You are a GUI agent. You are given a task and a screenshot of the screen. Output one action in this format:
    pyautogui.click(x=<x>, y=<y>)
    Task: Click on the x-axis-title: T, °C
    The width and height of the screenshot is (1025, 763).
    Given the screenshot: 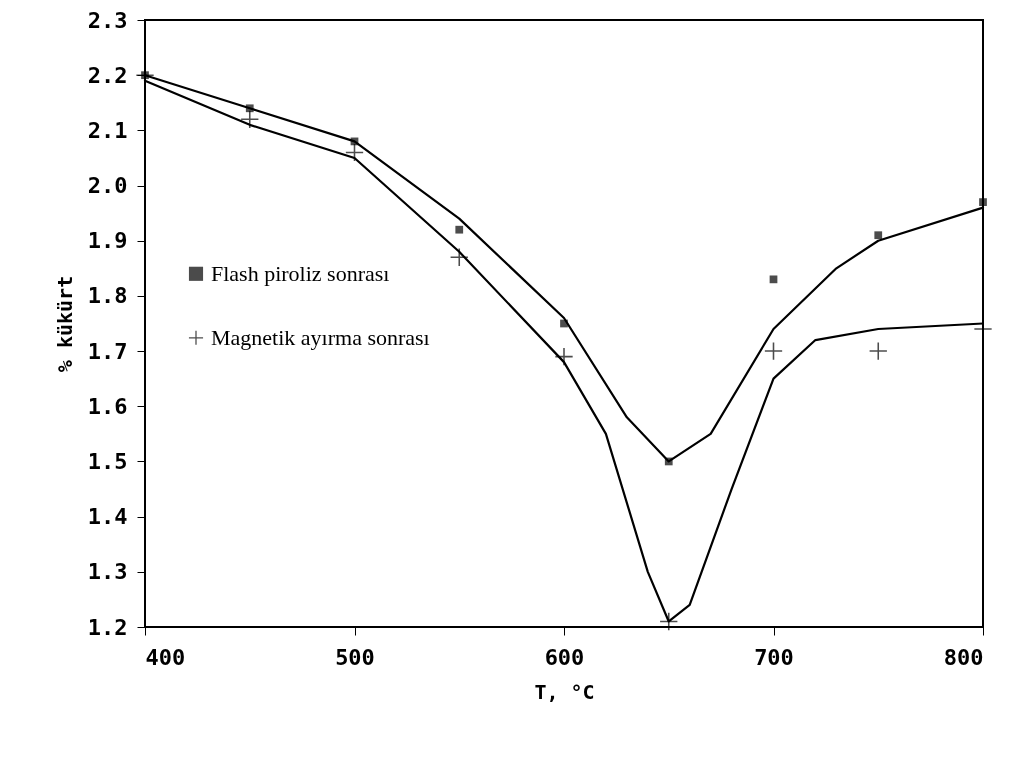 What is the action you would take?
    pyautogui.click(x=564, y=691)
    